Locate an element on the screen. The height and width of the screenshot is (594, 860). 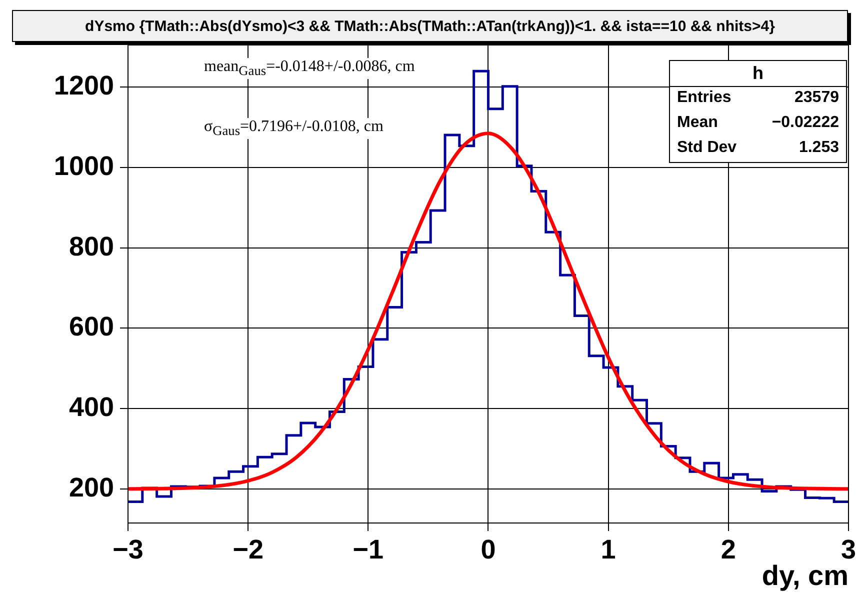
annotation: Entries is located at coordinates (704, 98).